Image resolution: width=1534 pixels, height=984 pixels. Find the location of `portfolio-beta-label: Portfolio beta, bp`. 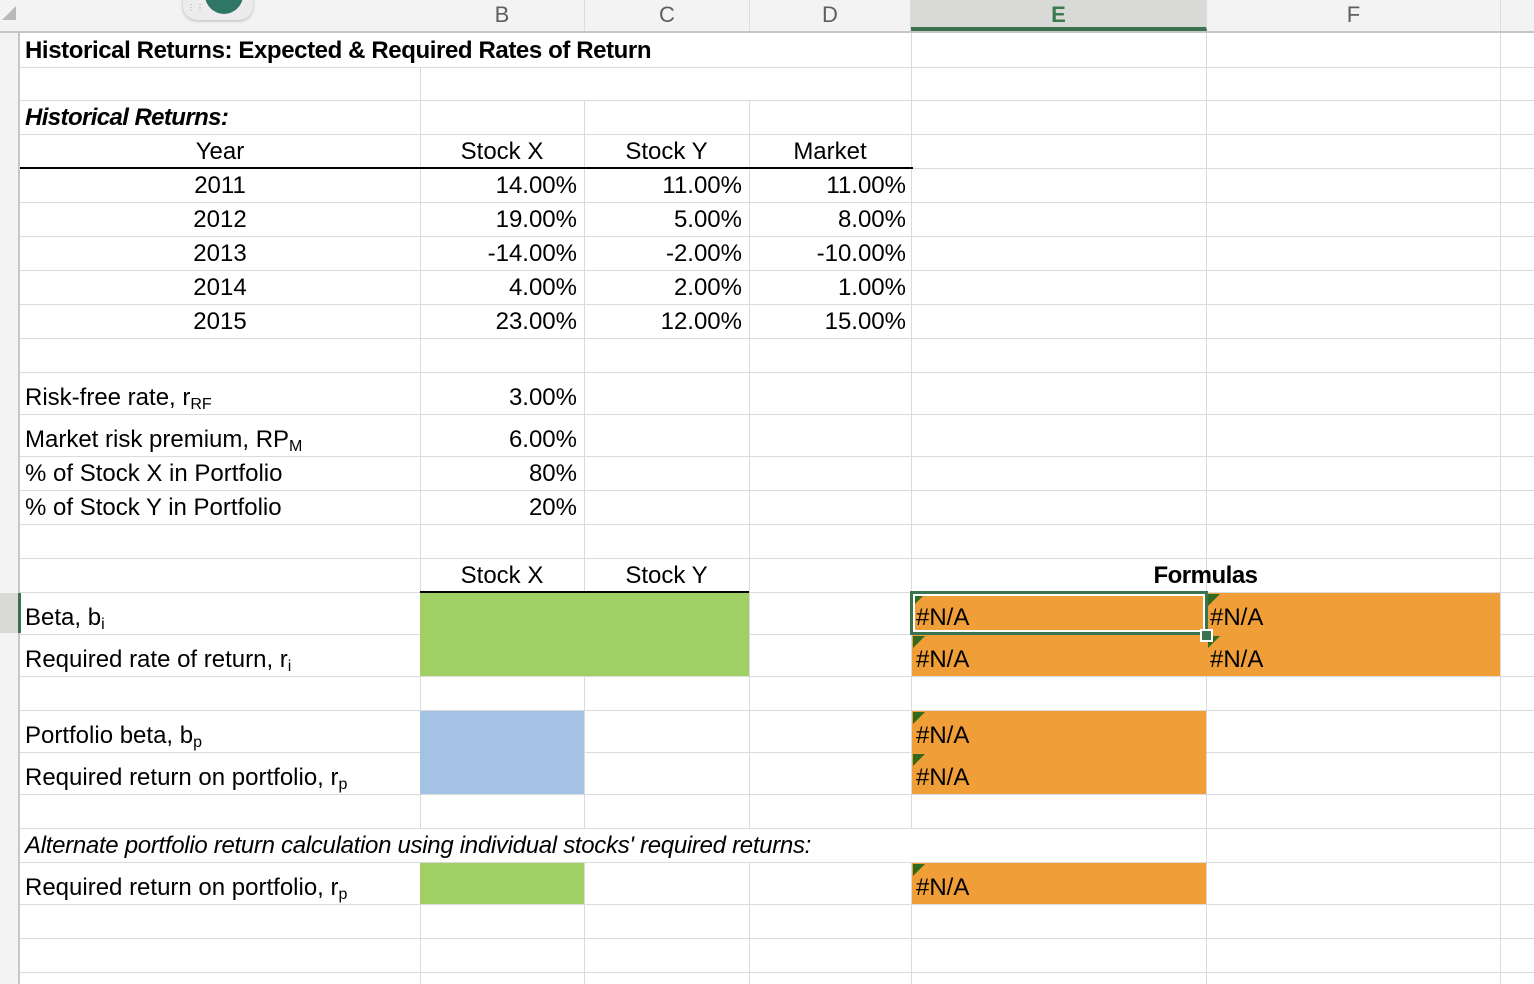

portfolio-beta-label: Portfolio beta, bp is located at coordinates (114, 736).